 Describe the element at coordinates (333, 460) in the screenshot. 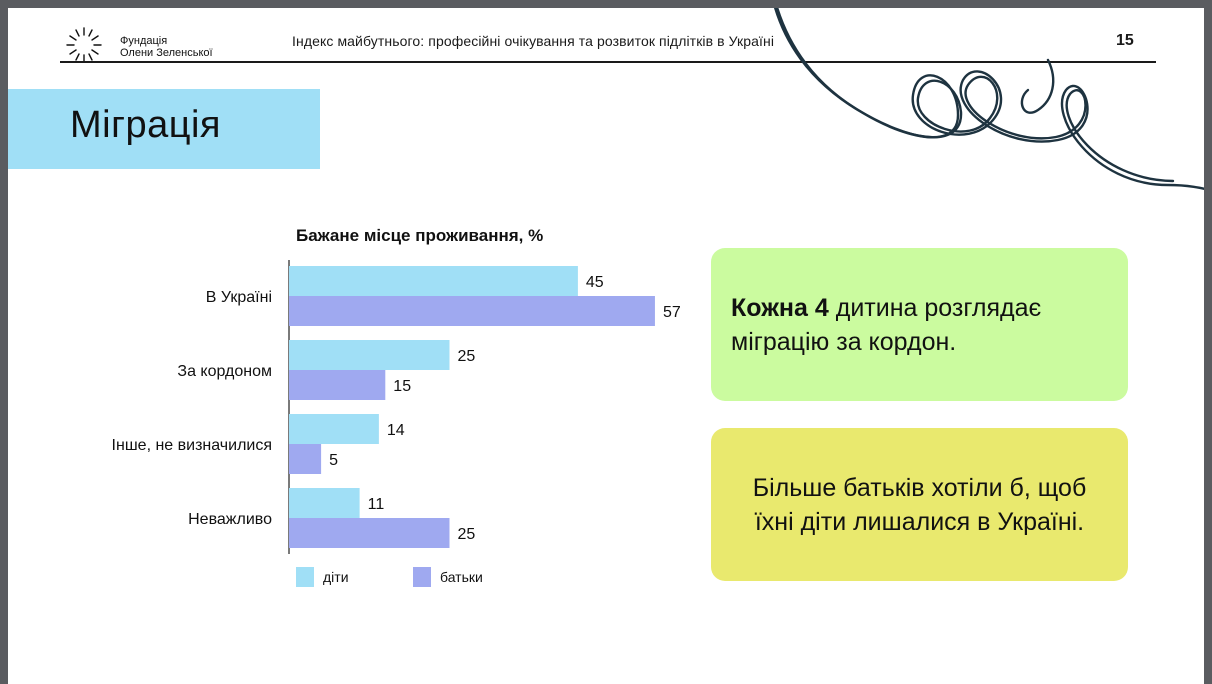

I see `data-label: 5` at that location.